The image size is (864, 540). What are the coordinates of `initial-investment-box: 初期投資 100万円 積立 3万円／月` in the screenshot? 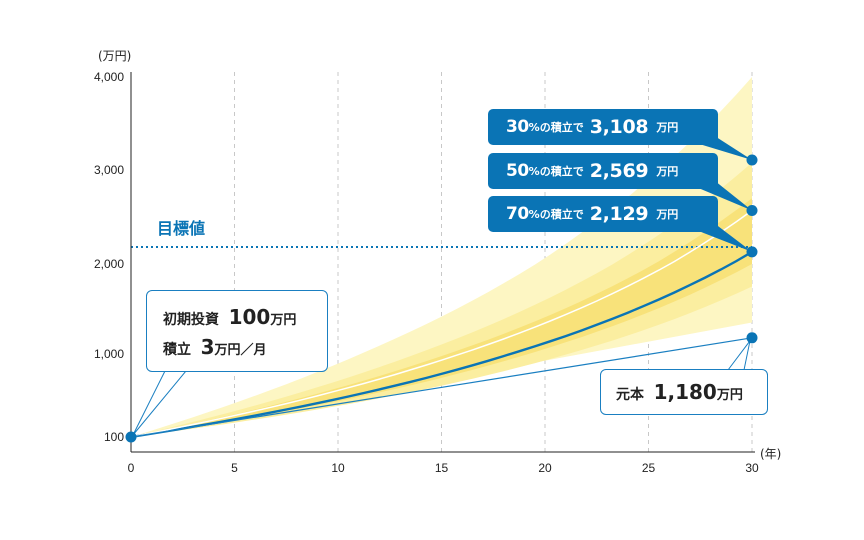 It's located at (237, 331).